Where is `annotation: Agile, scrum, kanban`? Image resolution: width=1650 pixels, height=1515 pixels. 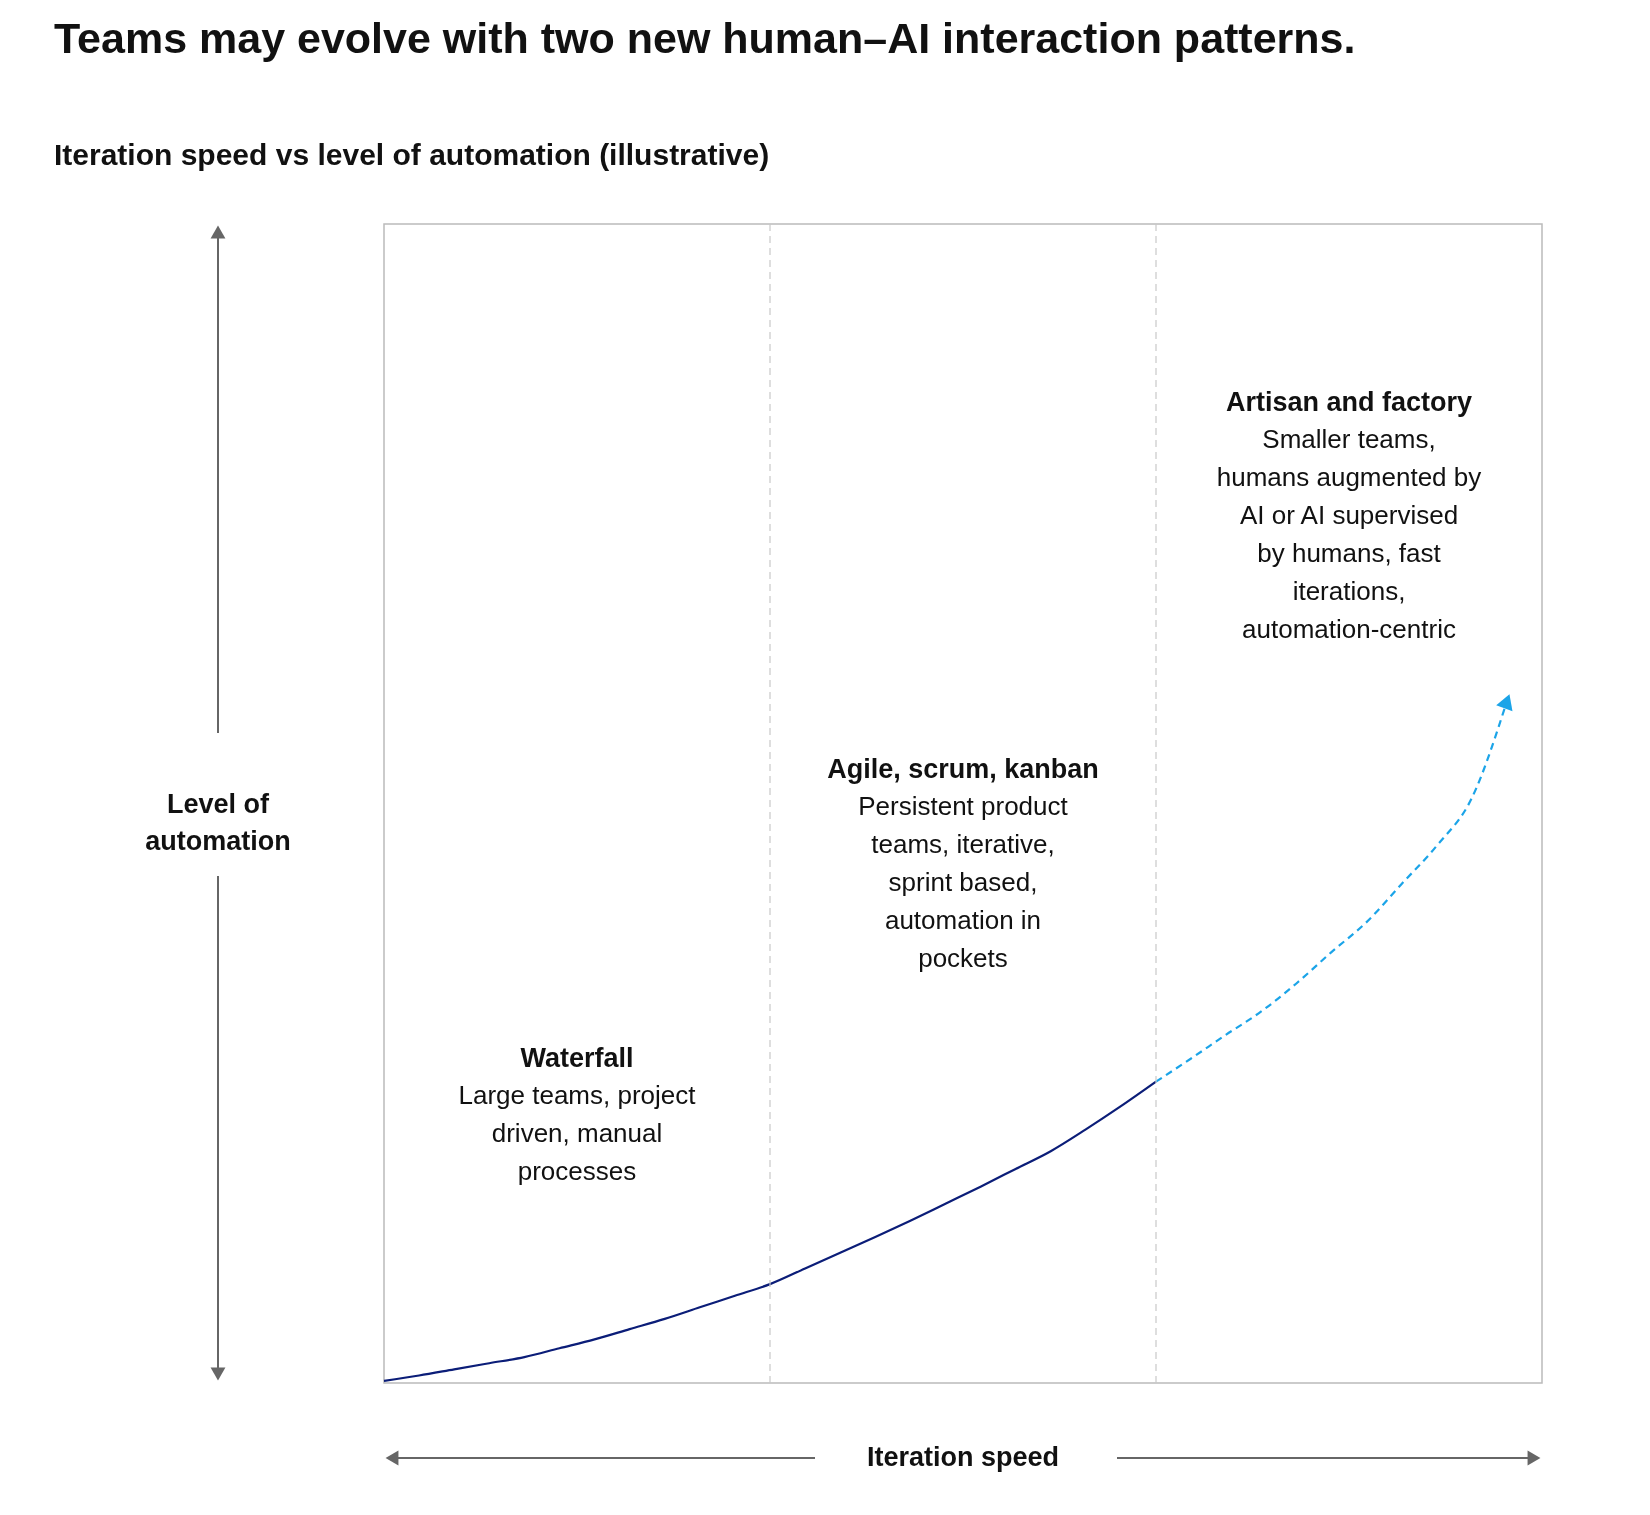
annotation: Agile, scrum, kanban is located at coordinates (963, 769).